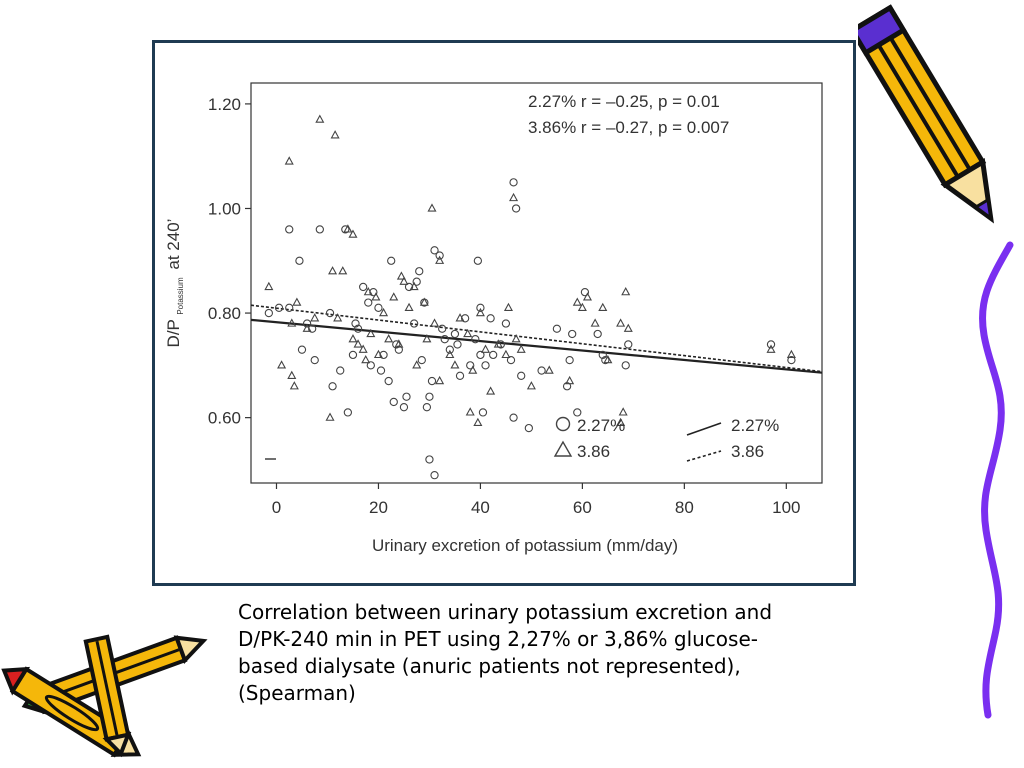 Image resolution: width=1024 pixels, height=768 pixels. Describe the element at coordinates (224, 418) in the screenshot. I see `y-tick-label: 0.60` at that location.